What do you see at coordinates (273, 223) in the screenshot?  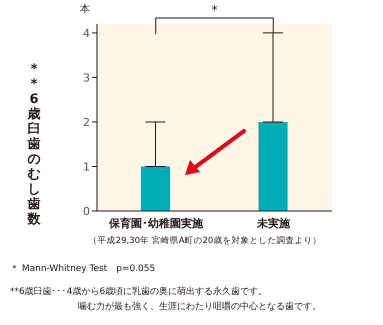 I see `x-tick-label: 未実施` at bounding box center [273, 223].